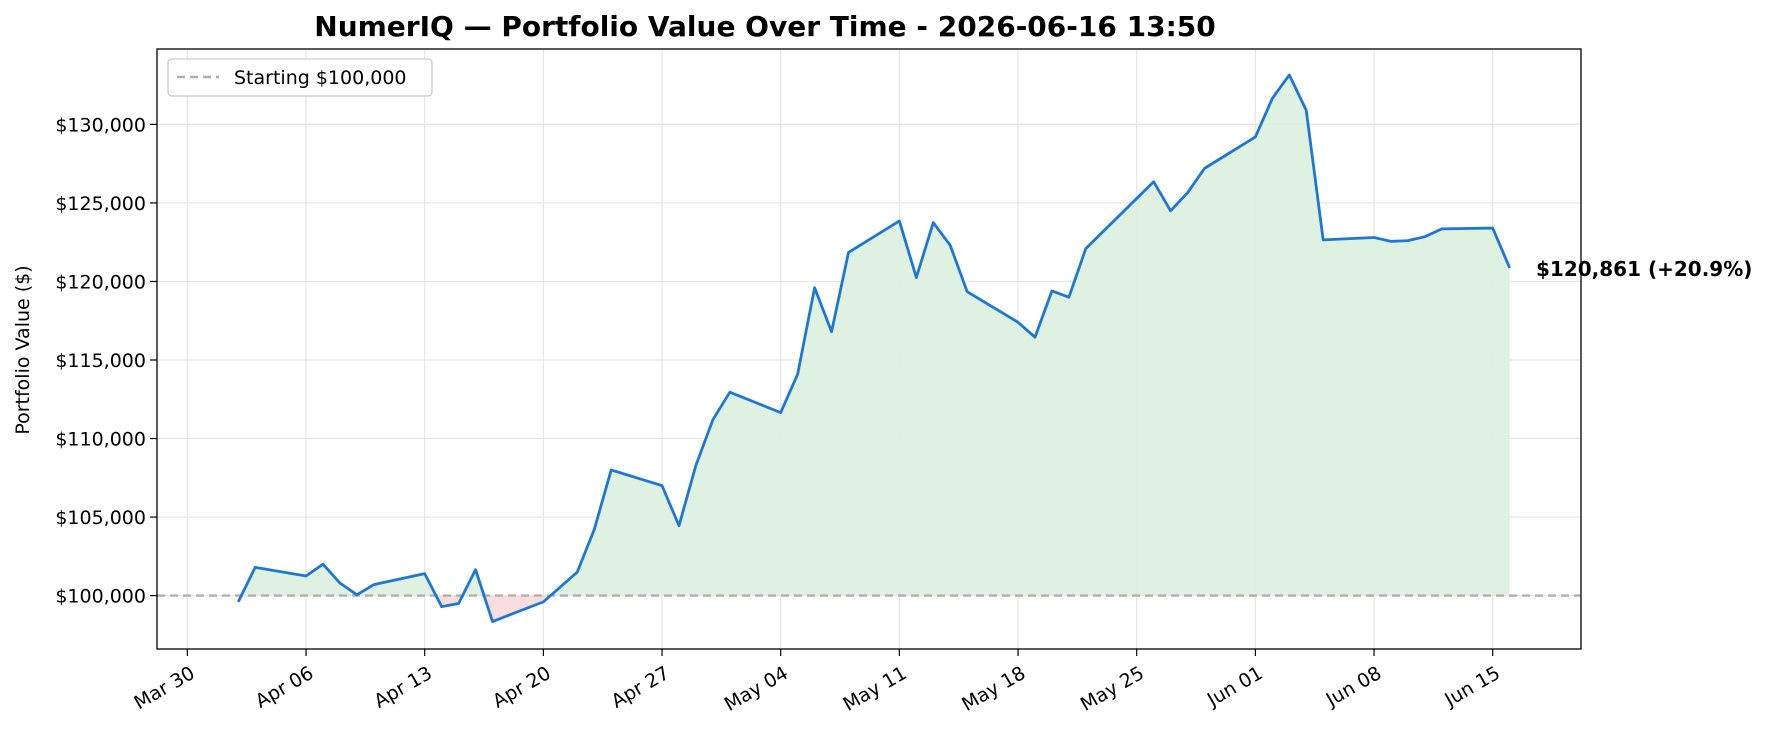  I want to click on y-tick-label: $100,000, so click(100, 597).